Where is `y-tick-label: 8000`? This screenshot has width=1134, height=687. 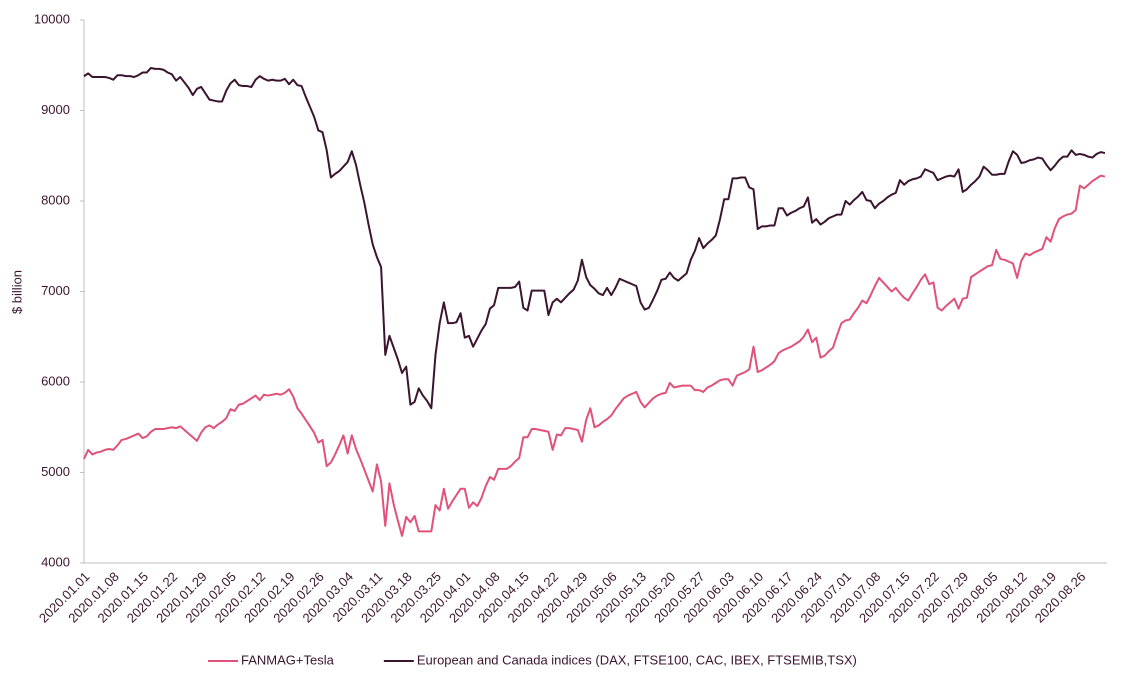 y-tick-label: 8000 is located at coordinates (55, 199).